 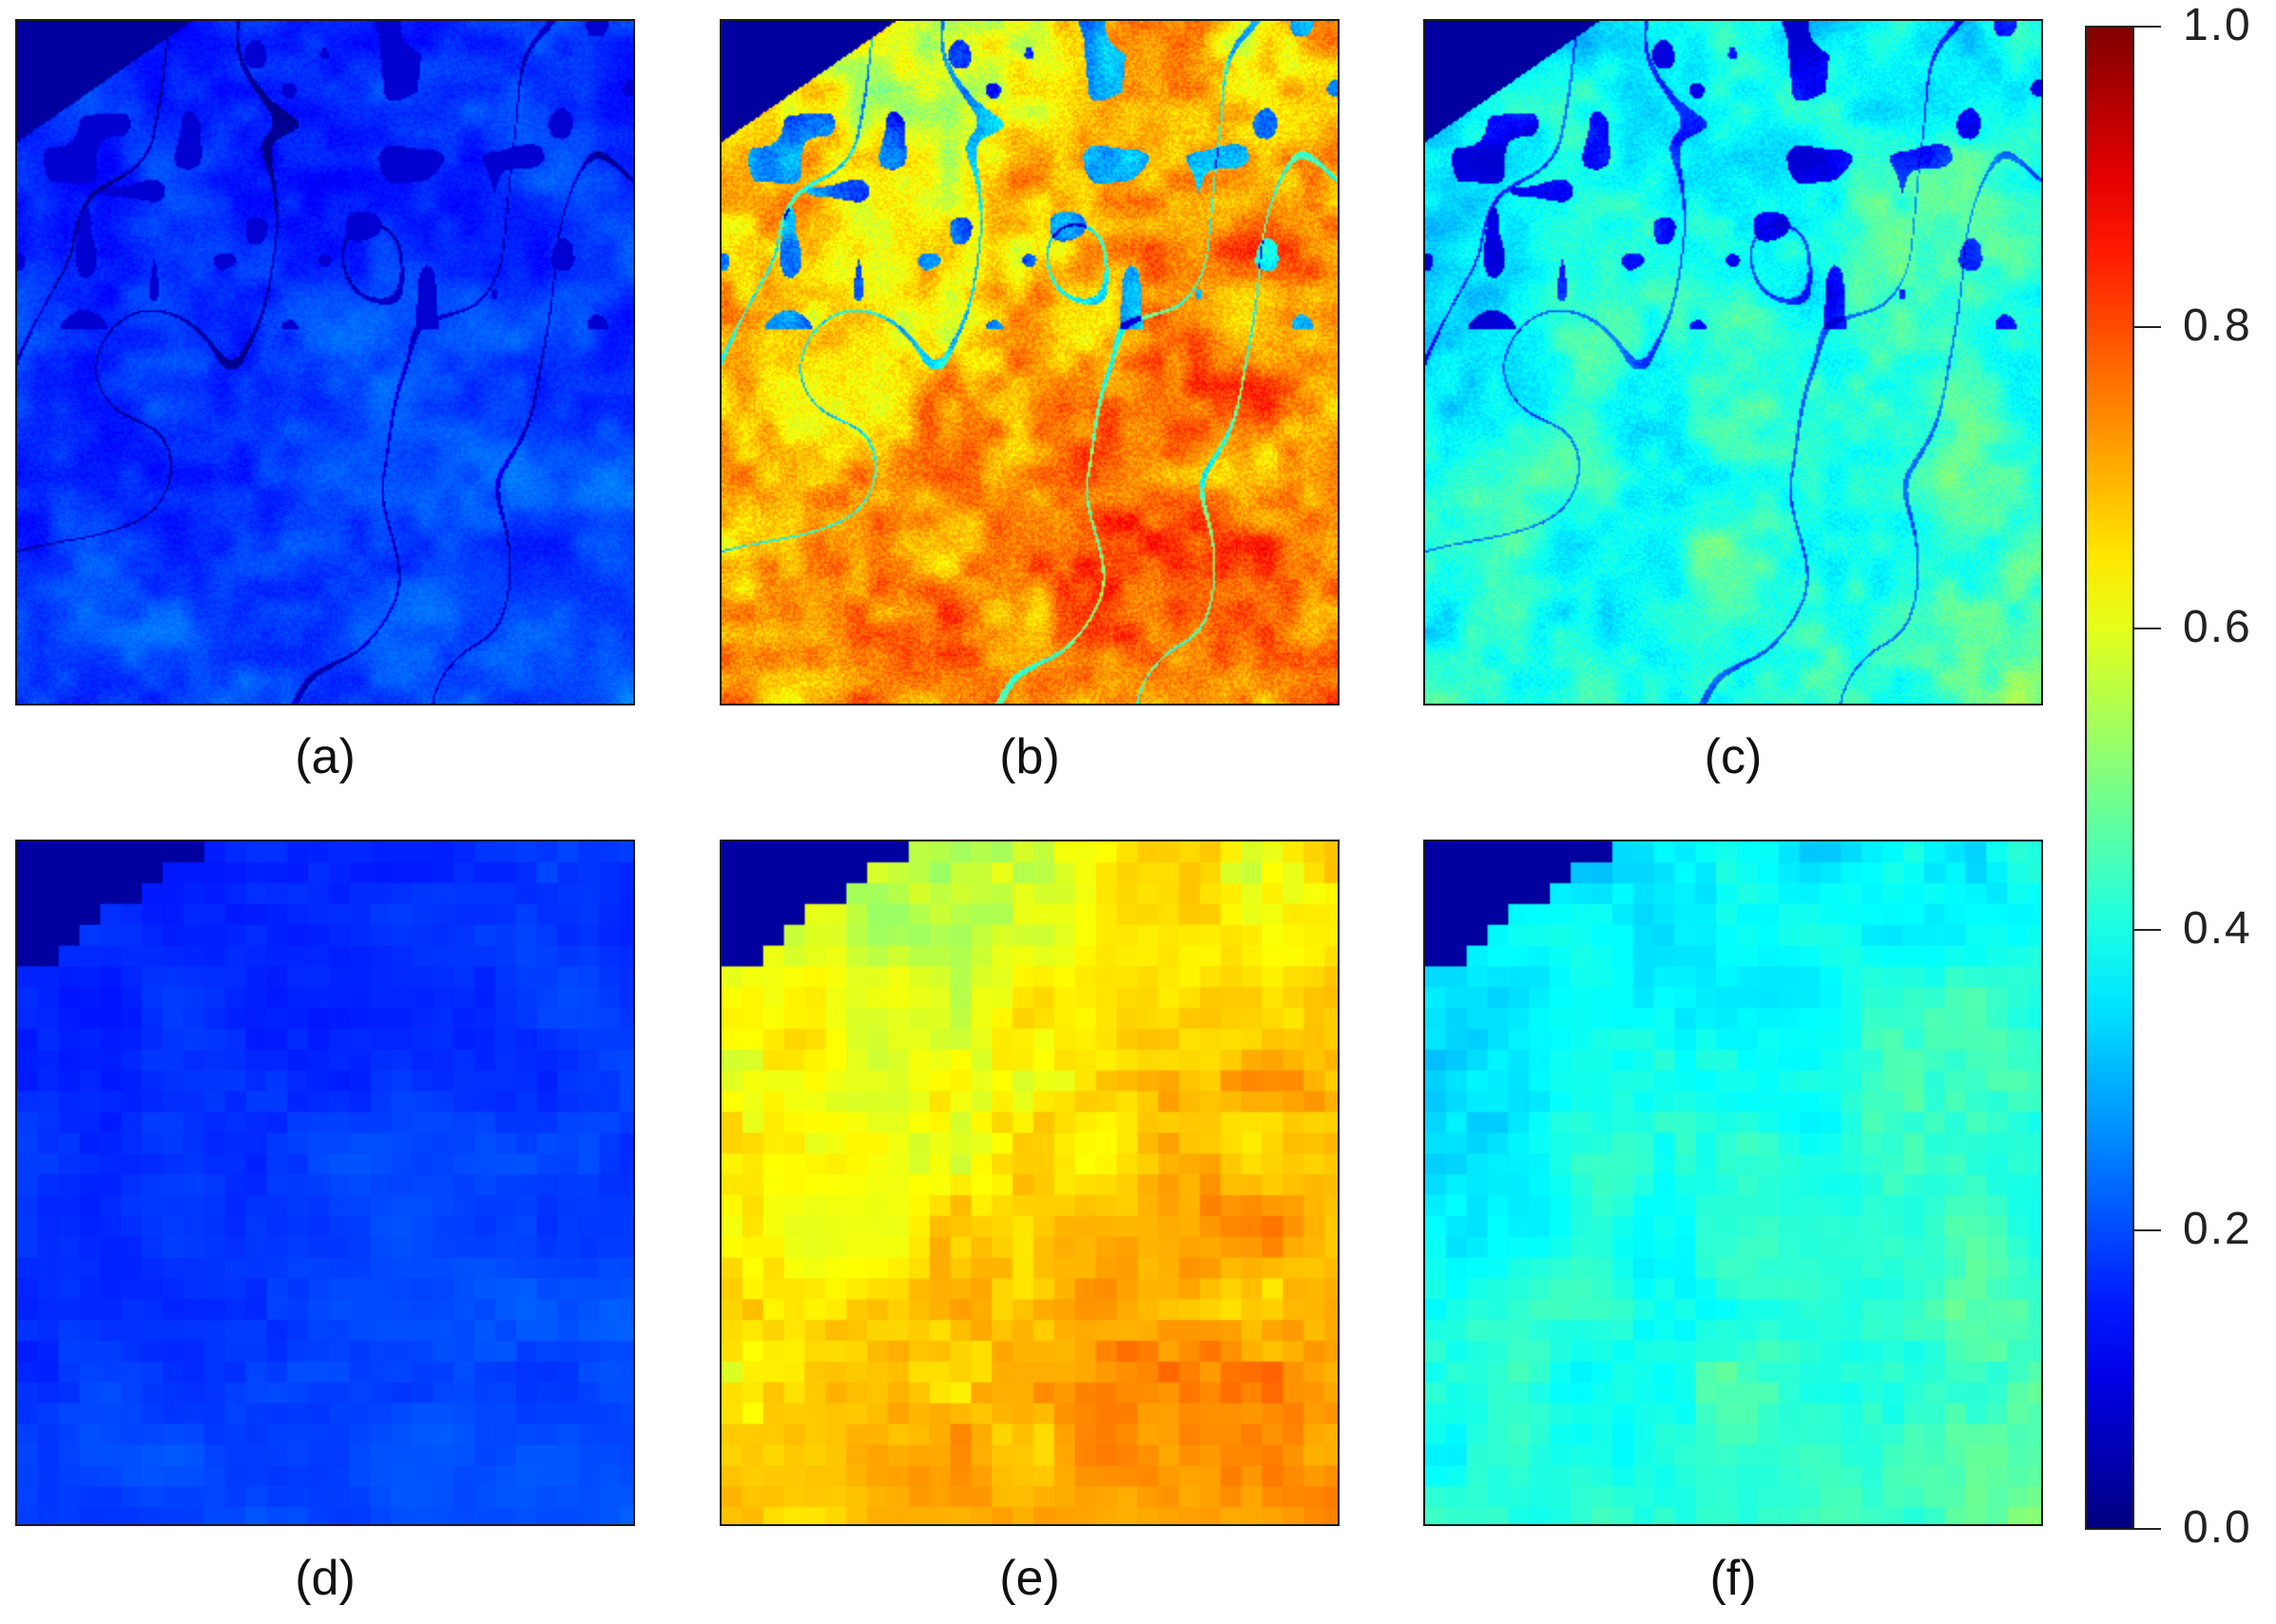 What do you see at coordinates (1733, 756) in the screenshot?
I see `caption-c: (c)` at bounding box center [1733, 756].